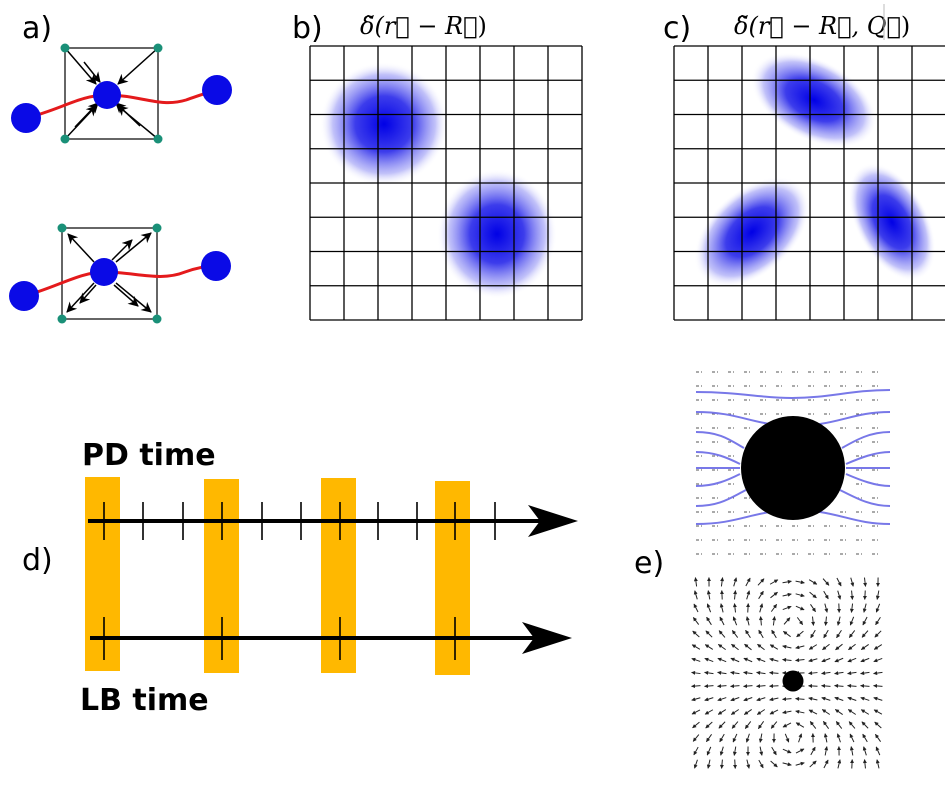  Describe the element at coordinates (107, 95) in the screenshot. I see `particle-bead-center` at that location.